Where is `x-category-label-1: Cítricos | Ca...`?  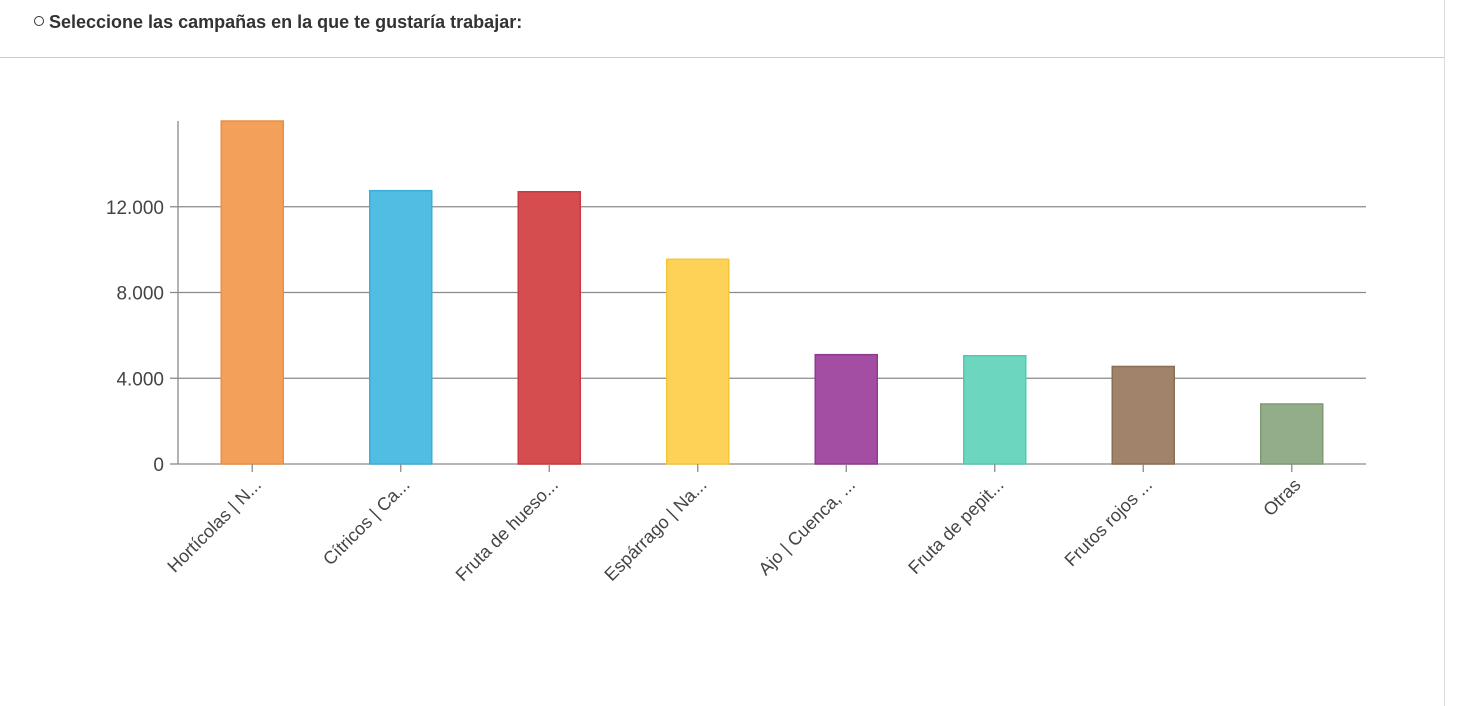 x-category-label-1: Cítricos | Ca... is located at coordinates (366, 522).